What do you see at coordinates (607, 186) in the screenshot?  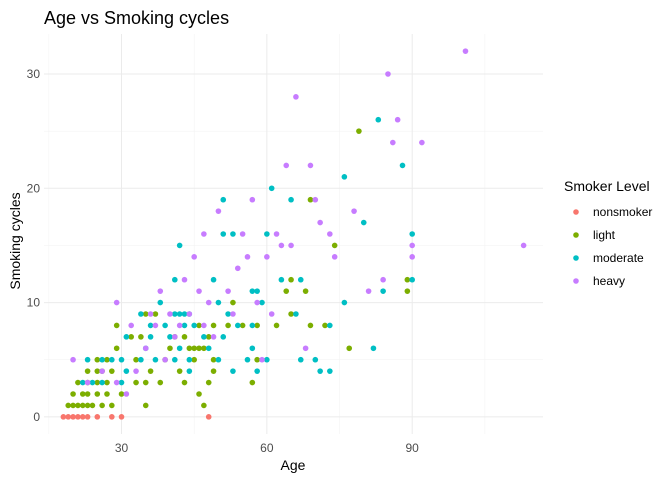 I see `legend-title: Smoker Level` at bounding box center [607, 186].